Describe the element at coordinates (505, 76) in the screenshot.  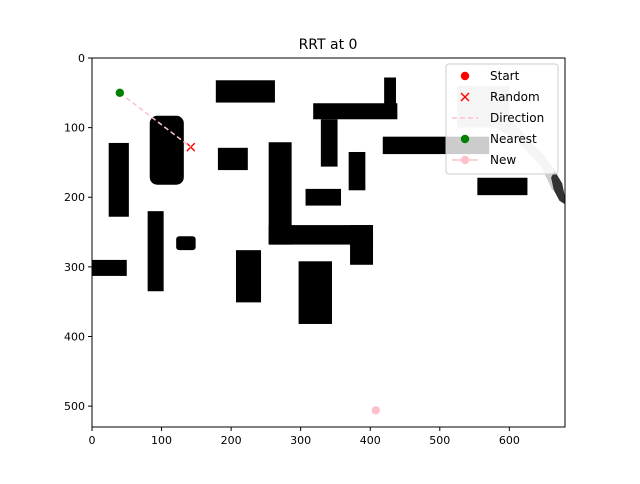
I see `legend-label-start: Start` at that location.